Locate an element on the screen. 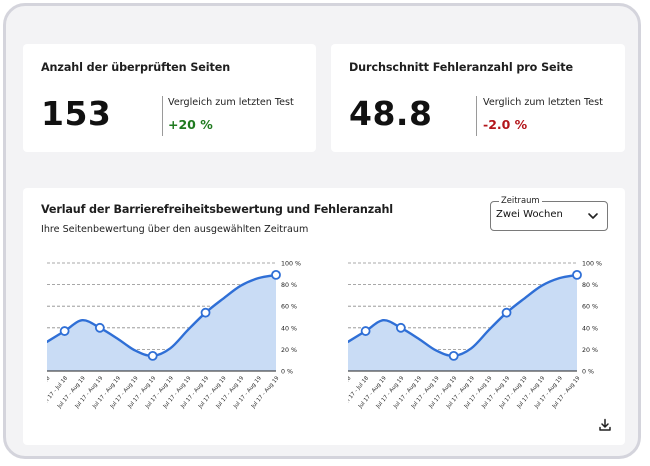  timerange-select: Zeitraum Zwei Wochen is located at coordinates (549, 213).